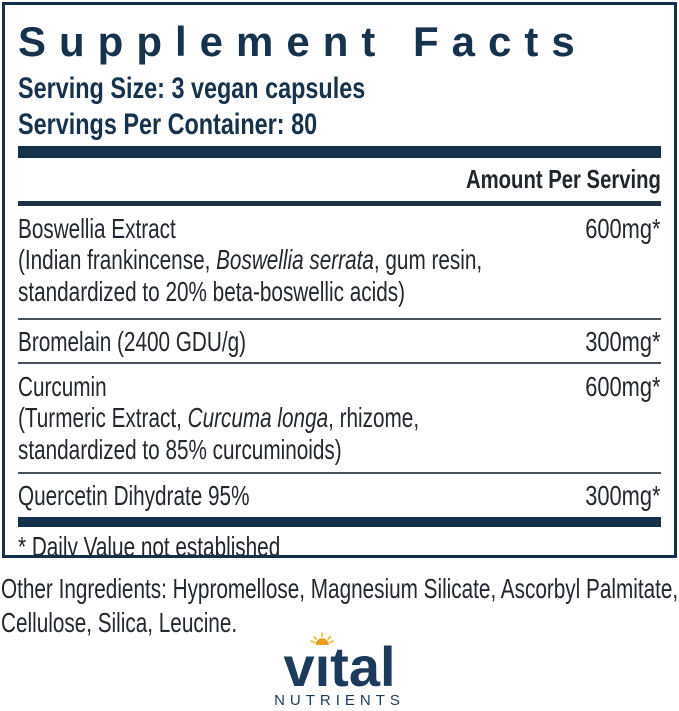 This screenshot has width=679, height=711. I want to click on brand-subtext: NUTRIENTS, so click(339, 700).